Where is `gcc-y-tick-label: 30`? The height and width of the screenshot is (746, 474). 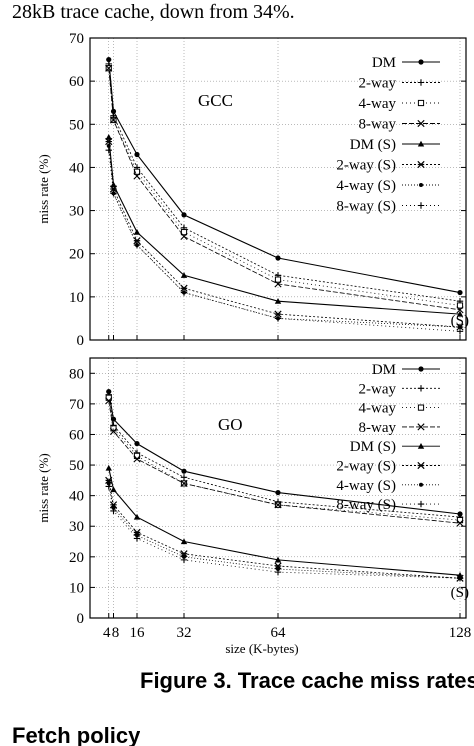 gcc-y-tick-label: 30 is located at coordinates (76, 212).